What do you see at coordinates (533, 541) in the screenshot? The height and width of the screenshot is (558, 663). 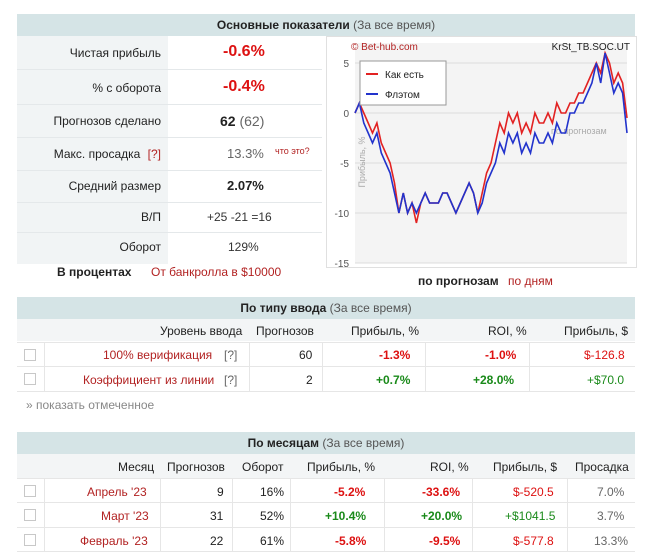 I see `month-profit-usd: $-577.8` at bounding box center [533, 541].